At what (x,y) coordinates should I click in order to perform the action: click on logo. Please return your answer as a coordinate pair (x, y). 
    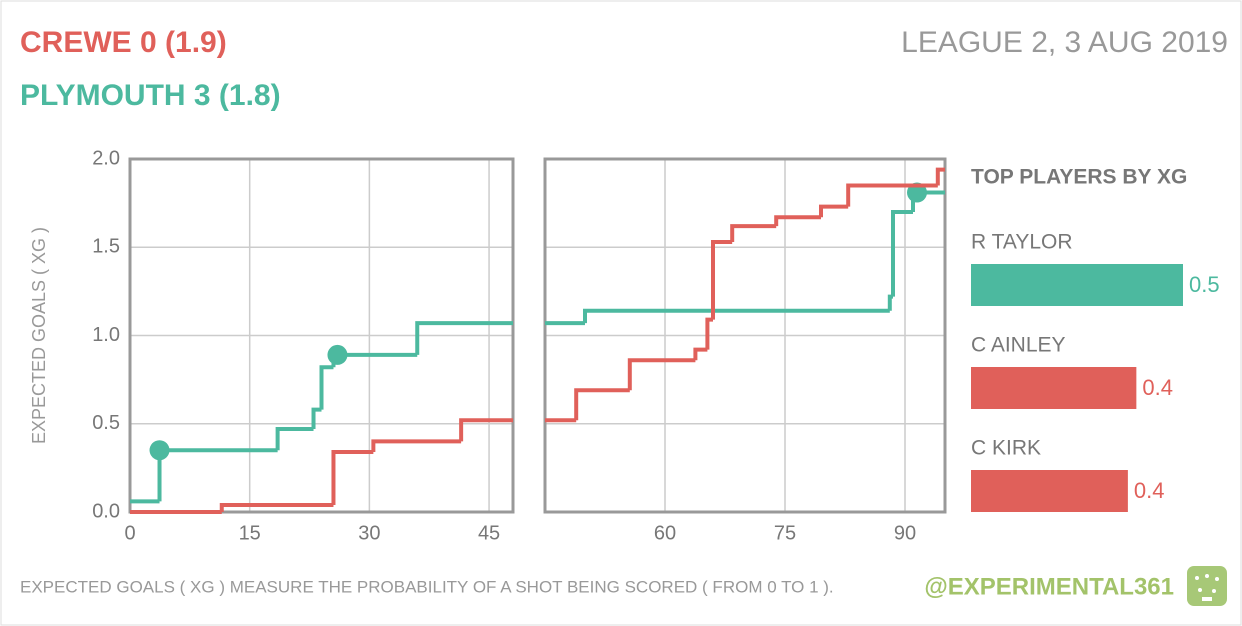
    Looking at the image, I should click on (1207, 586).